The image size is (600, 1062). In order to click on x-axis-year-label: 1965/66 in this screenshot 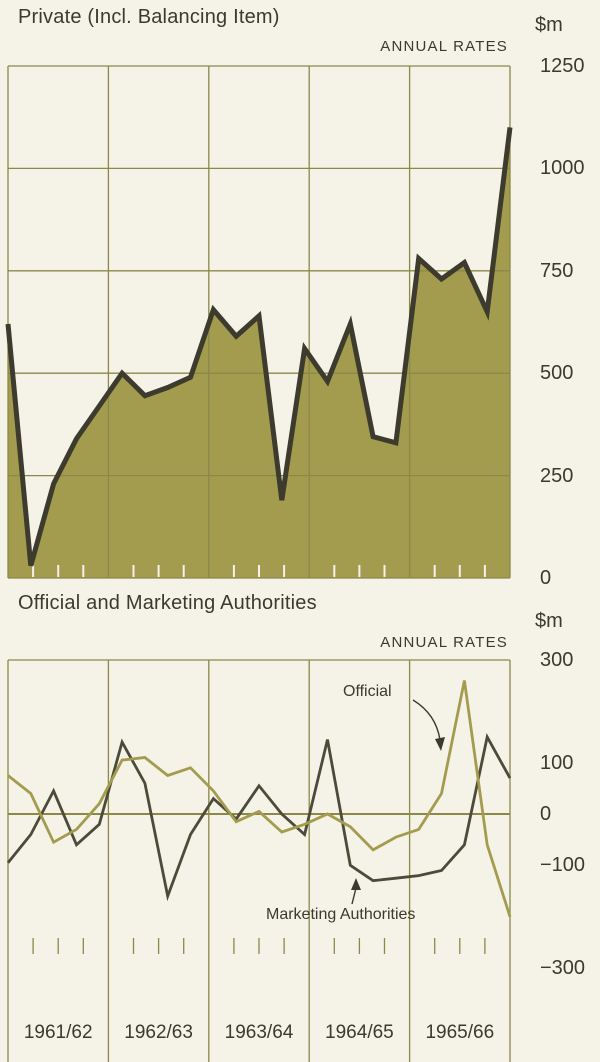, I will do `click(460, 1032)`.